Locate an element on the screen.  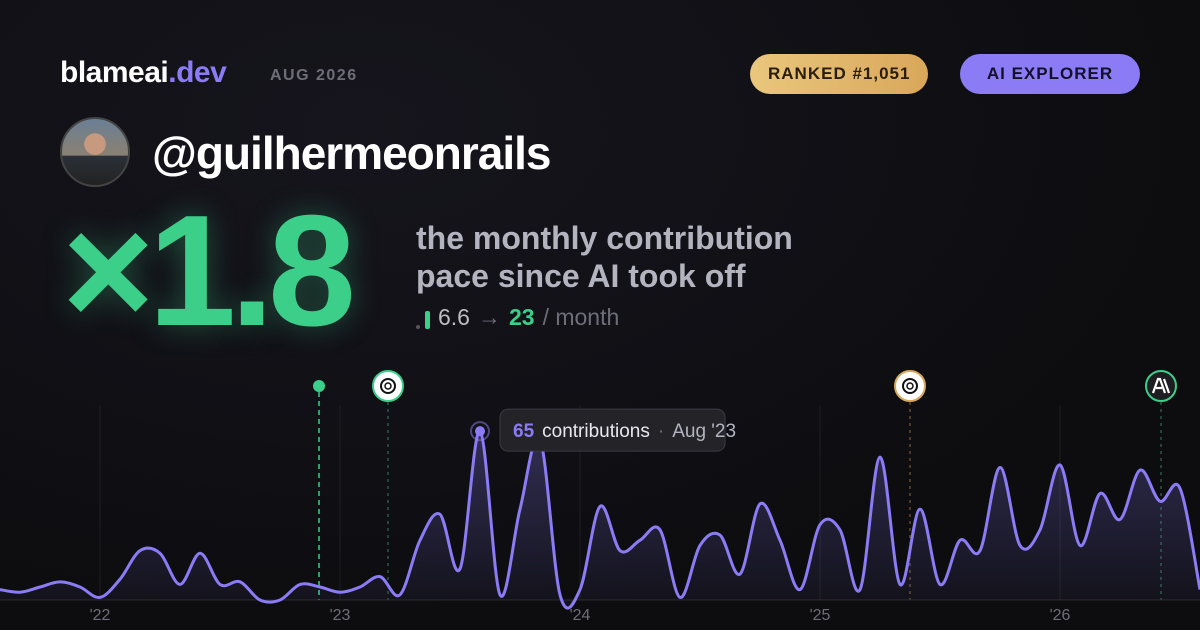
tooltip-label: contributions is located at coordinates (596, 431).